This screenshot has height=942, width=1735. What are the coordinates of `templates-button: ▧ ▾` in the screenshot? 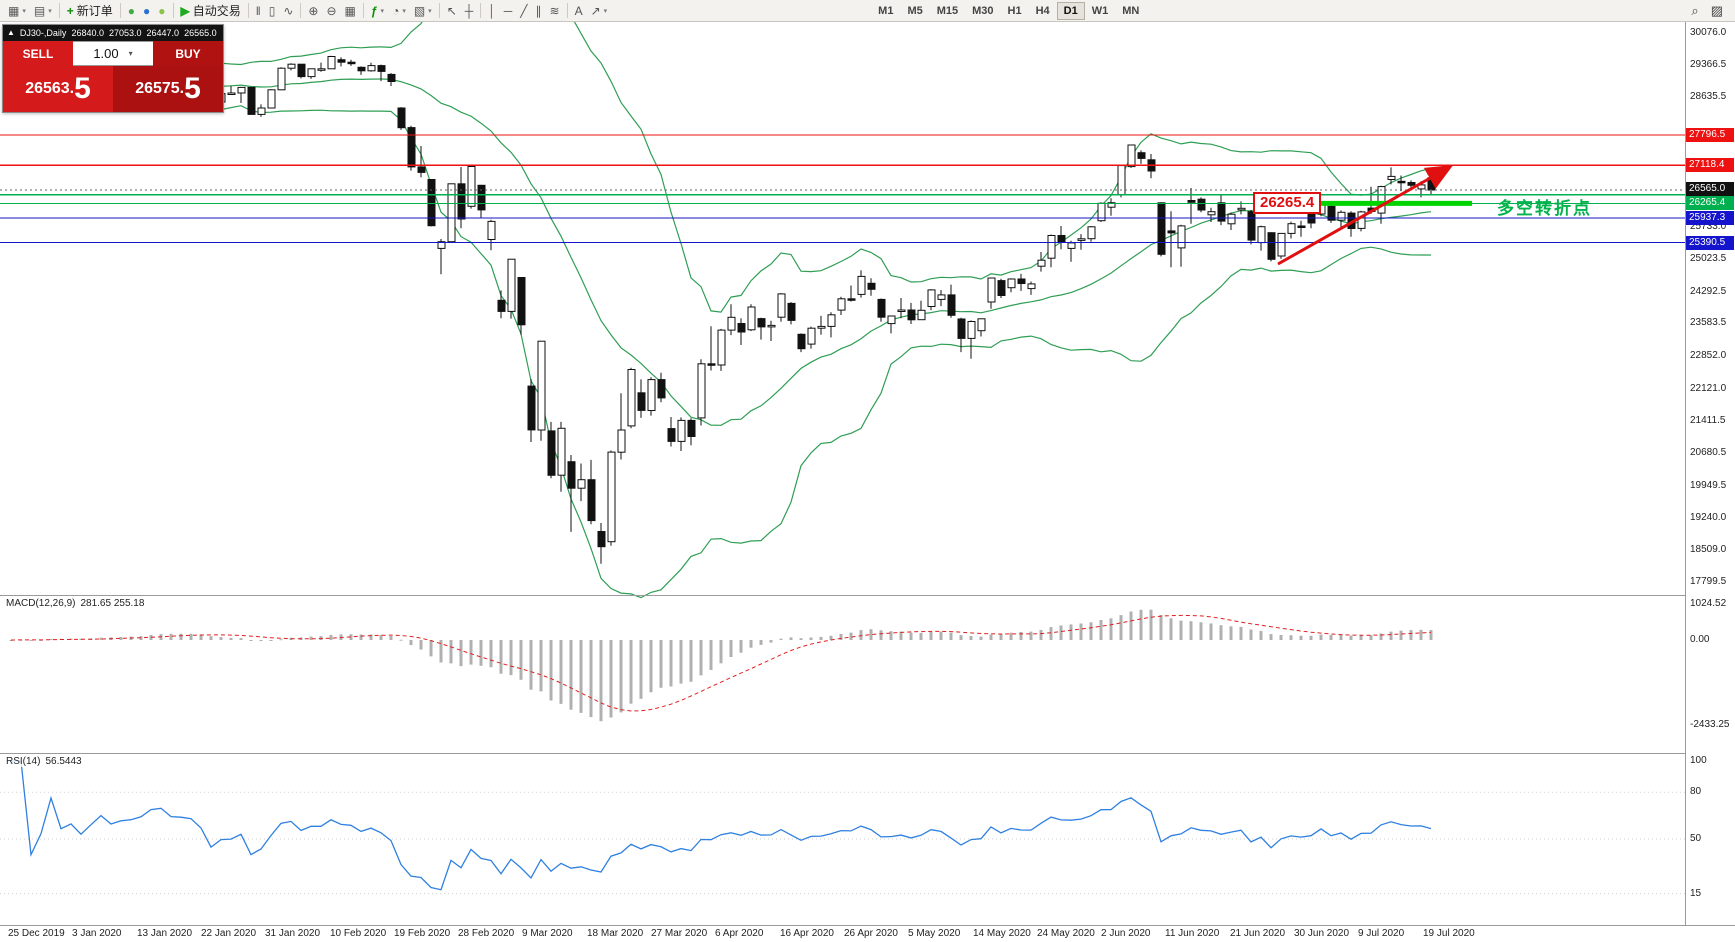 It's located at (423, 11).